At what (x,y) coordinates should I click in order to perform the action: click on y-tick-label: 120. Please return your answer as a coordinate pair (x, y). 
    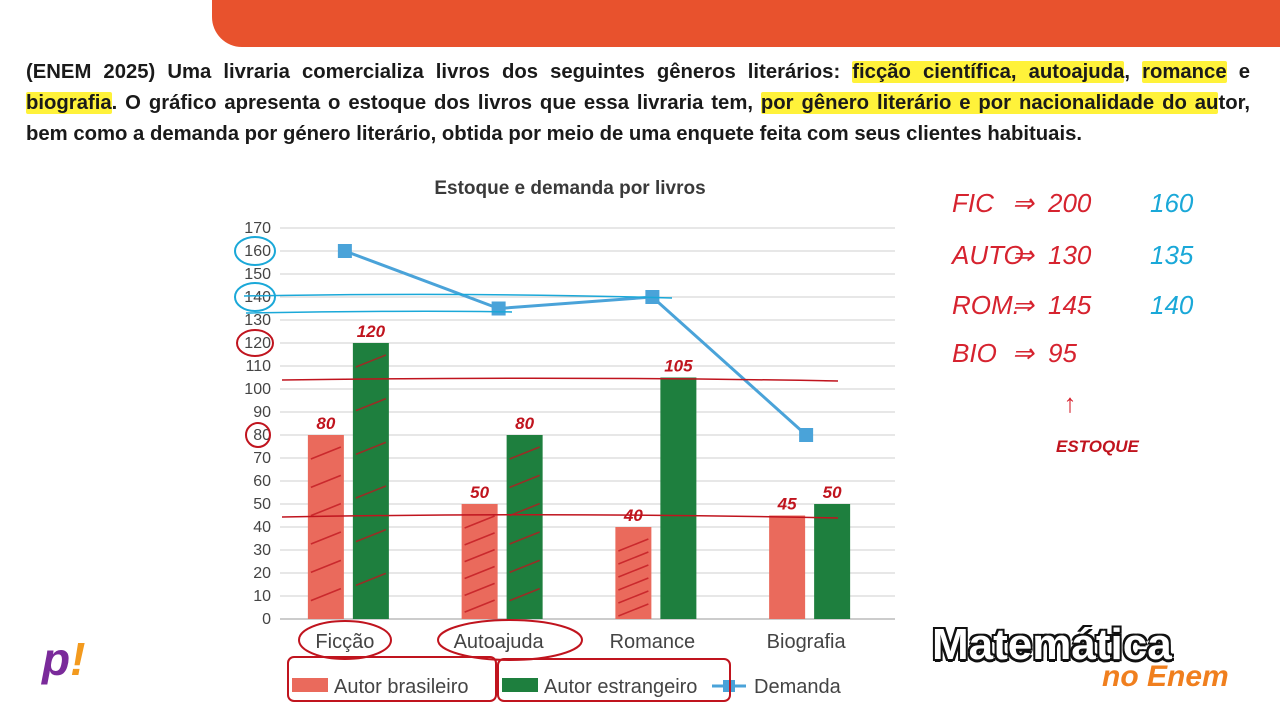
    Looking at the image, I should click on (257, 343).